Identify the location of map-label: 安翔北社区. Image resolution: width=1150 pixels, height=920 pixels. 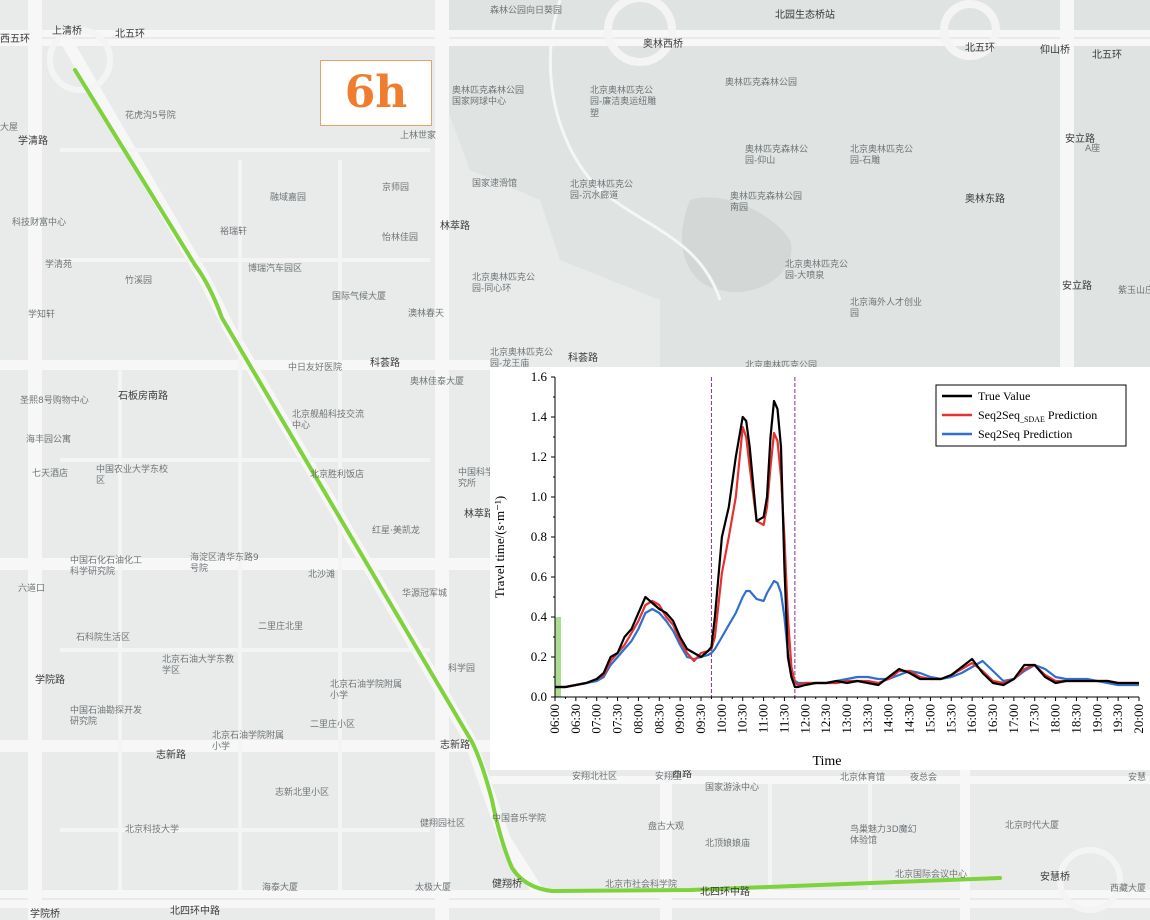
(595, 777).